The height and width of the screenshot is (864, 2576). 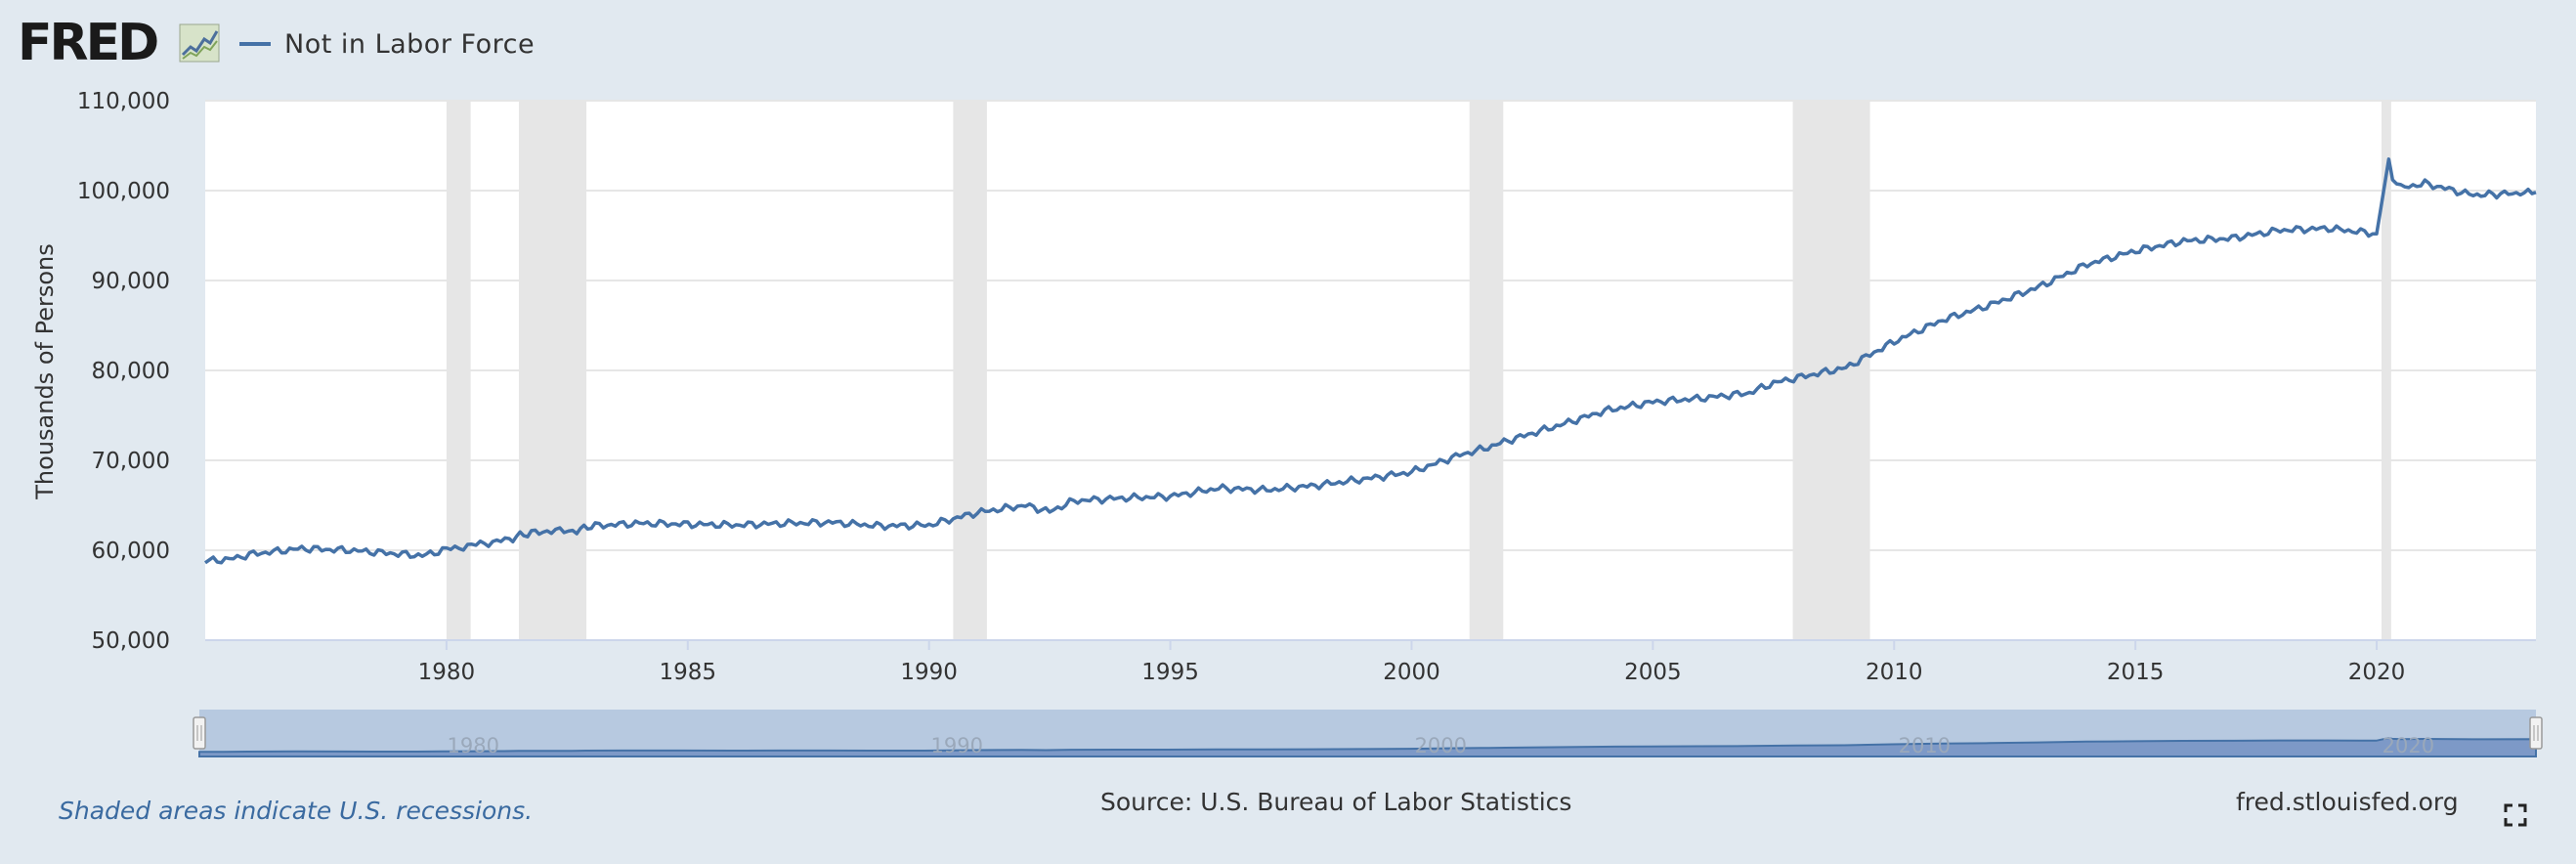 I want to click on x-tick-label: 2005, so click(x=1653, y=672).